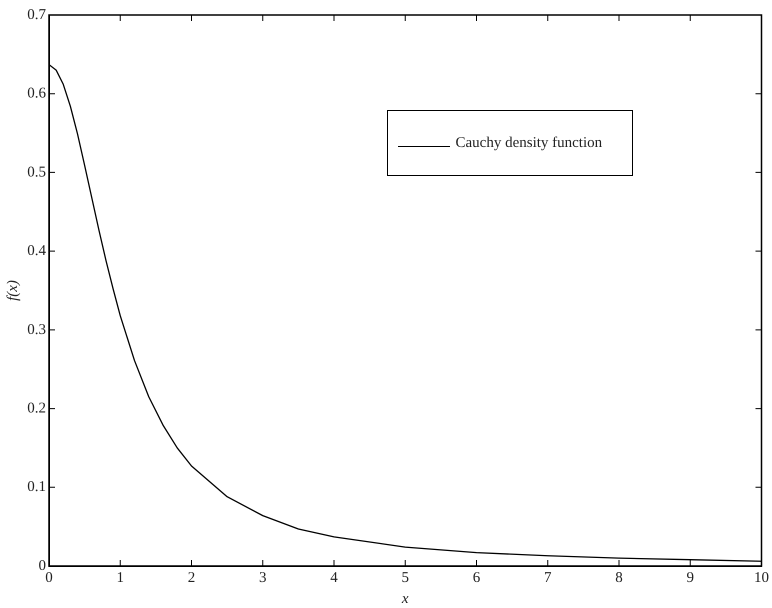  Describe the element at coordinates (12, 290) in the screenshot. I see `y-axis-title: f(x)` at that location.